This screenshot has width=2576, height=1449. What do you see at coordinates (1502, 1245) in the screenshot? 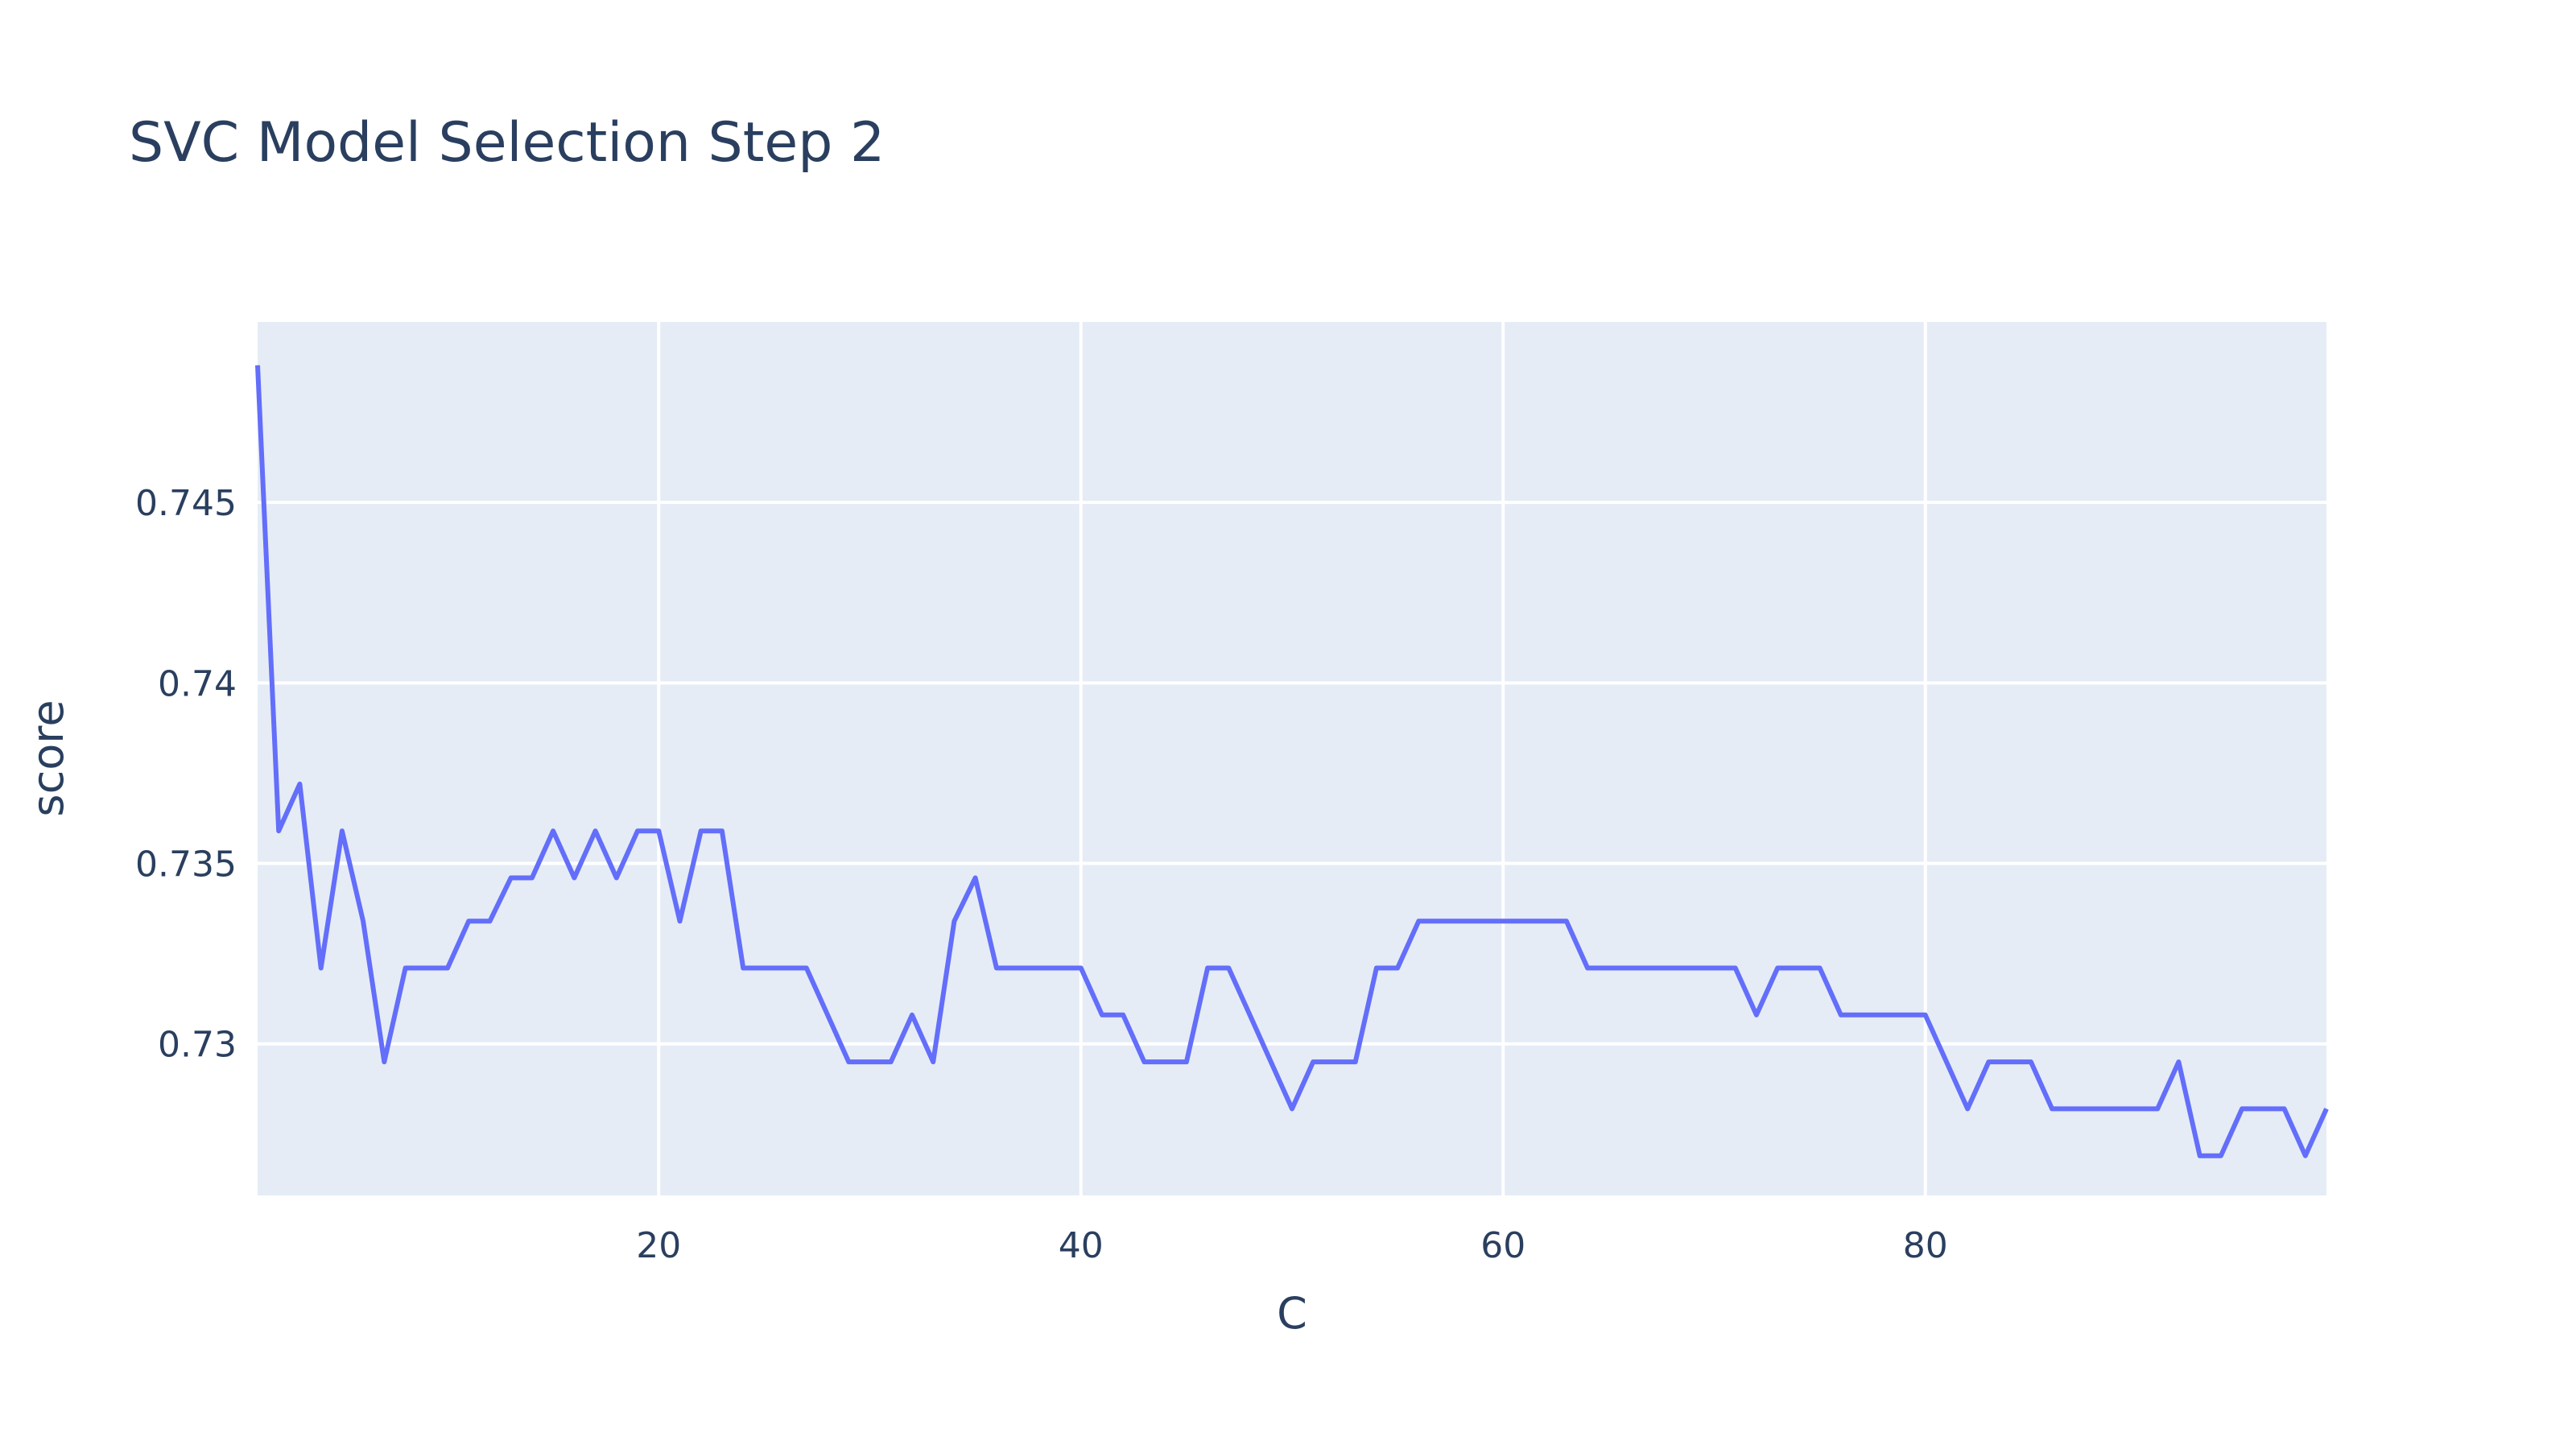
I see `x-tick-label: 60` at bounding box center [1502, 1245].